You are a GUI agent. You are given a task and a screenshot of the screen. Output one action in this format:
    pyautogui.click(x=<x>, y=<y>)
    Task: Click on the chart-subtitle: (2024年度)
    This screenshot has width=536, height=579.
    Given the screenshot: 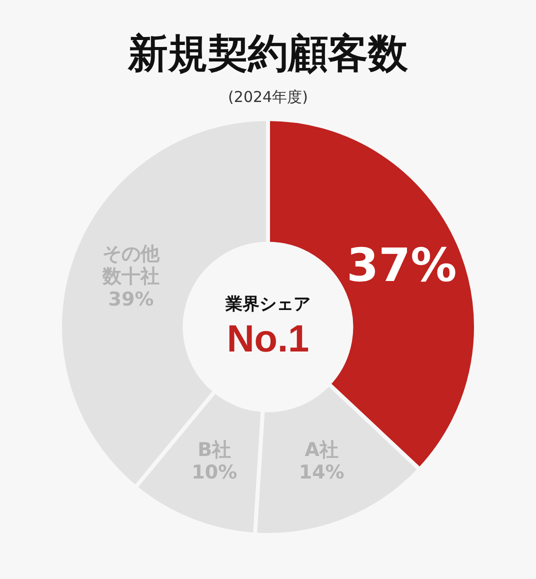 What is the action you would take?
    pyautogui.click(x=268, y=97)
    